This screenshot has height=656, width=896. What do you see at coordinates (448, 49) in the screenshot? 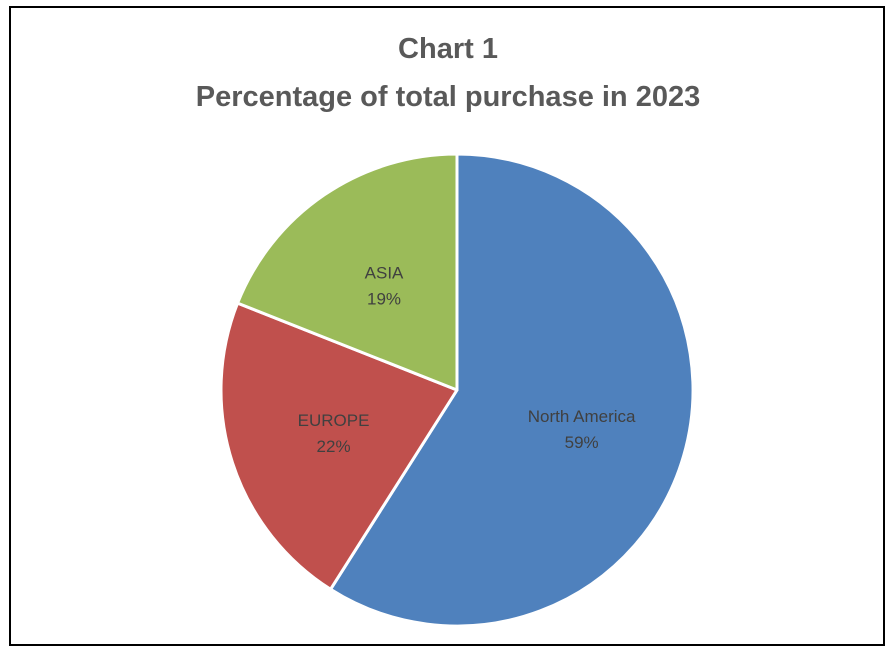
I see `chart-title: Chart 1` at bounding box center [448, 49].